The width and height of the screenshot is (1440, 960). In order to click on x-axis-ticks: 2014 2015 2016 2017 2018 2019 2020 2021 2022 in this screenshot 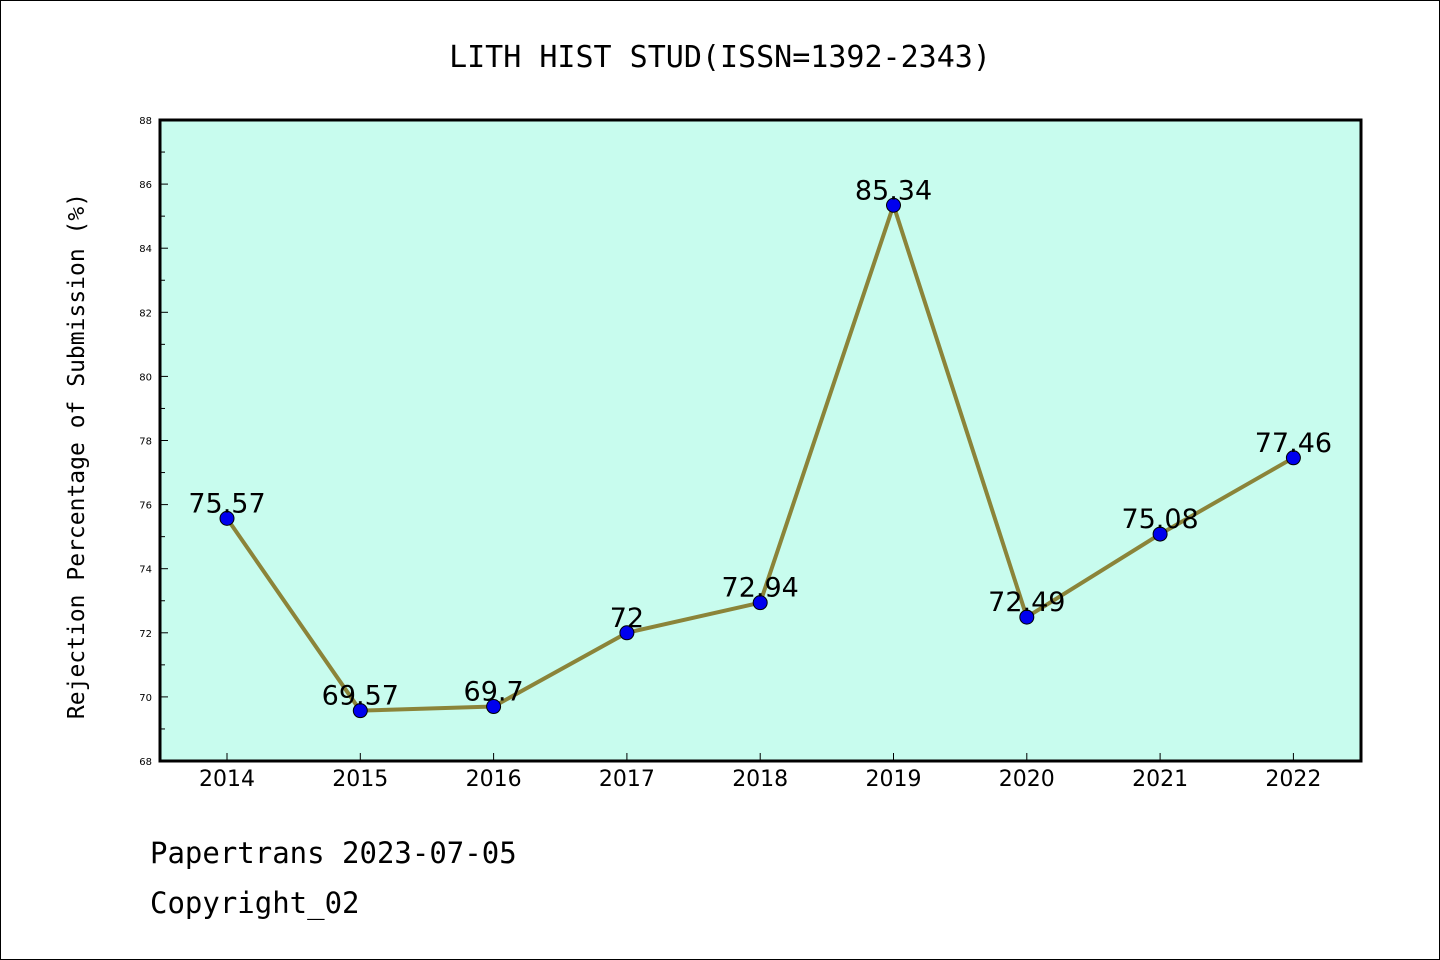, I will do `click(760, 772)`.